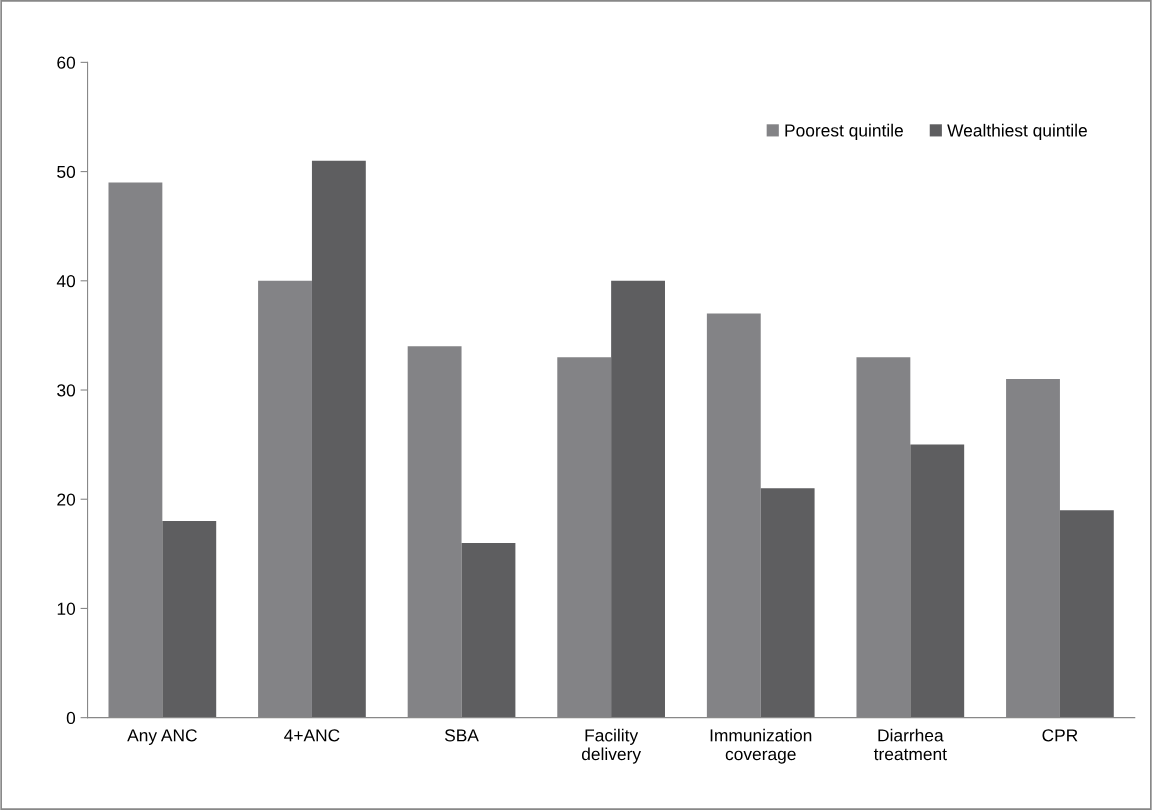 Image resolution: width=1152 pixels, height=810 pixels. I want to click on x-tick-label: Diarrhea treatment, so click(910, 744).